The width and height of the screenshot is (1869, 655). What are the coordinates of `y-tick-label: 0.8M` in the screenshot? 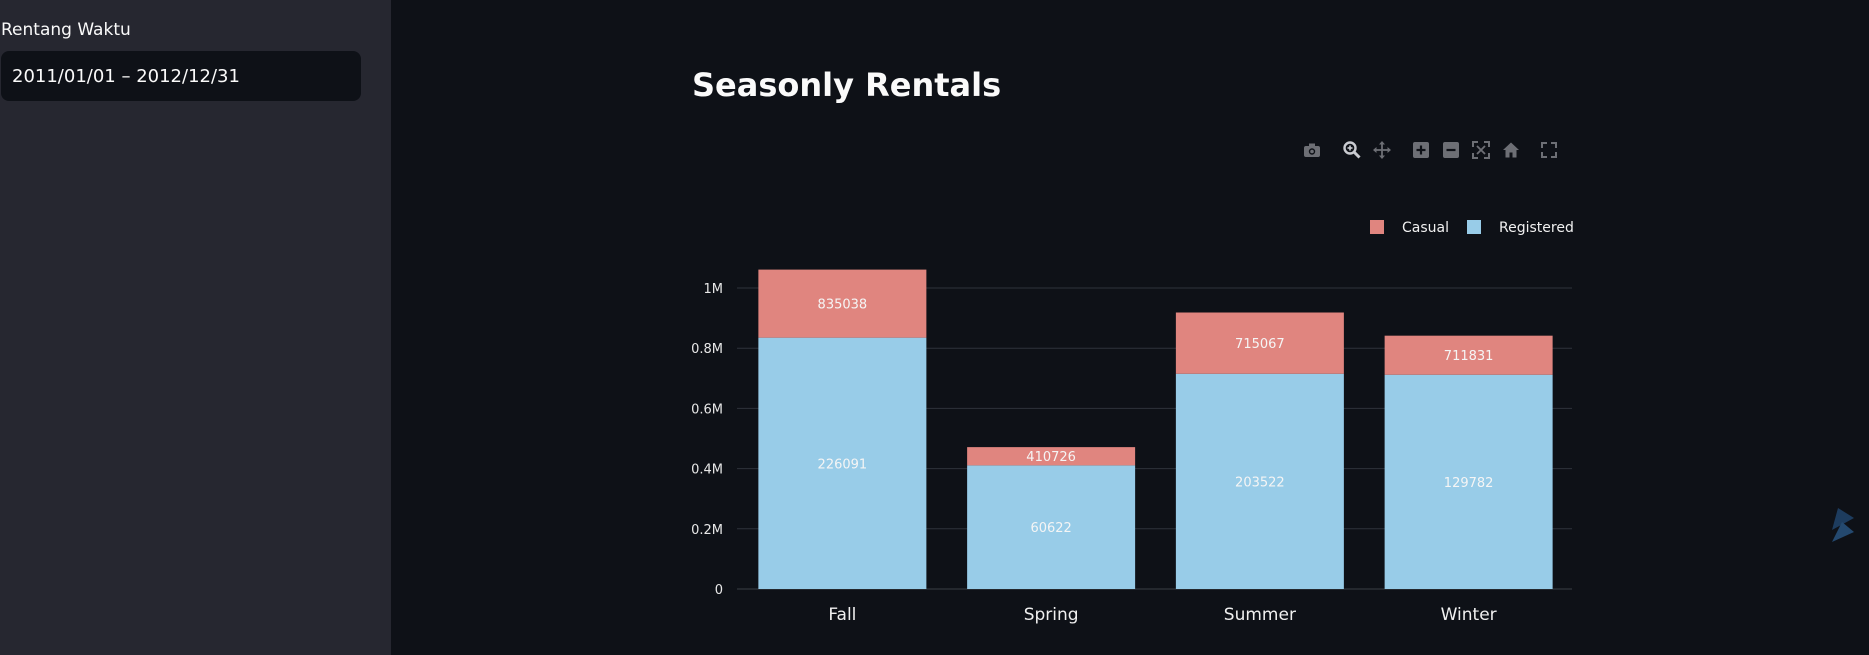 It's located at (707, 349).